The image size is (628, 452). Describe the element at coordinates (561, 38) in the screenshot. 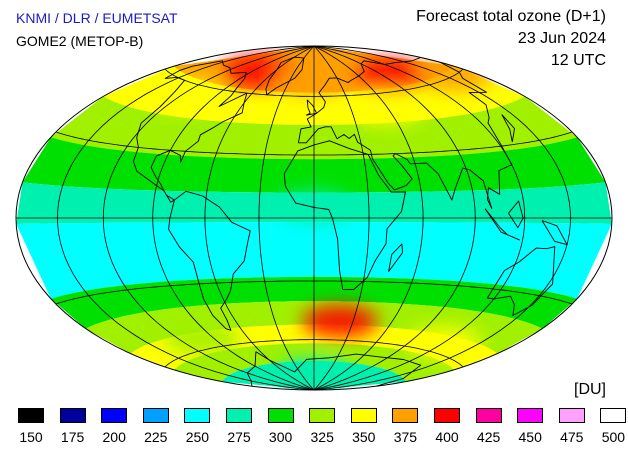

I see `forecast-date: 23 Jun 2024` at that location.